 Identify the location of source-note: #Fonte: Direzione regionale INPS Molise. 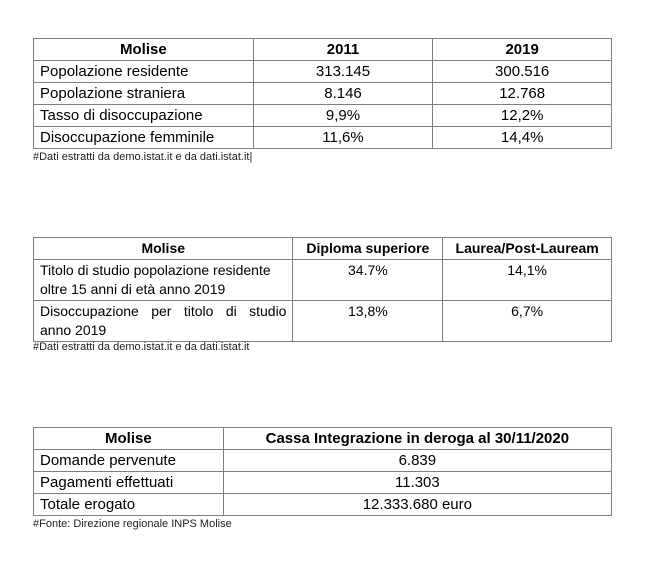
(132, 524).